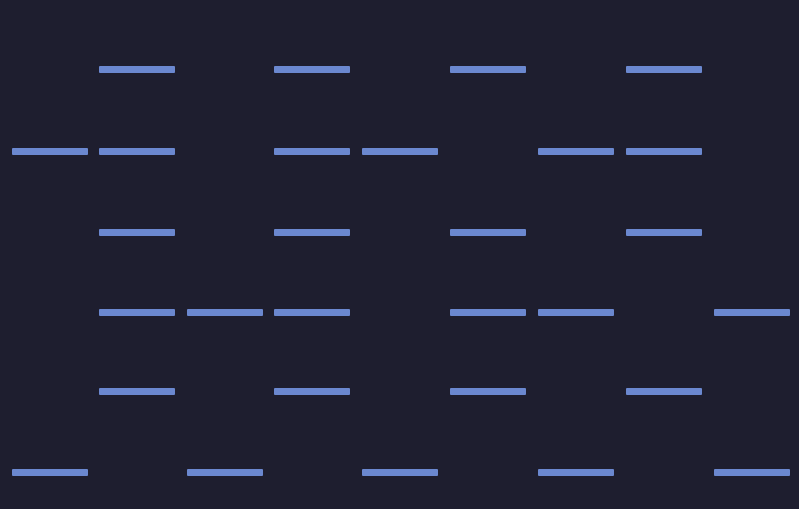 The image size is (799, 509). I want to click on bar-r1-c6, so click(576, 151).